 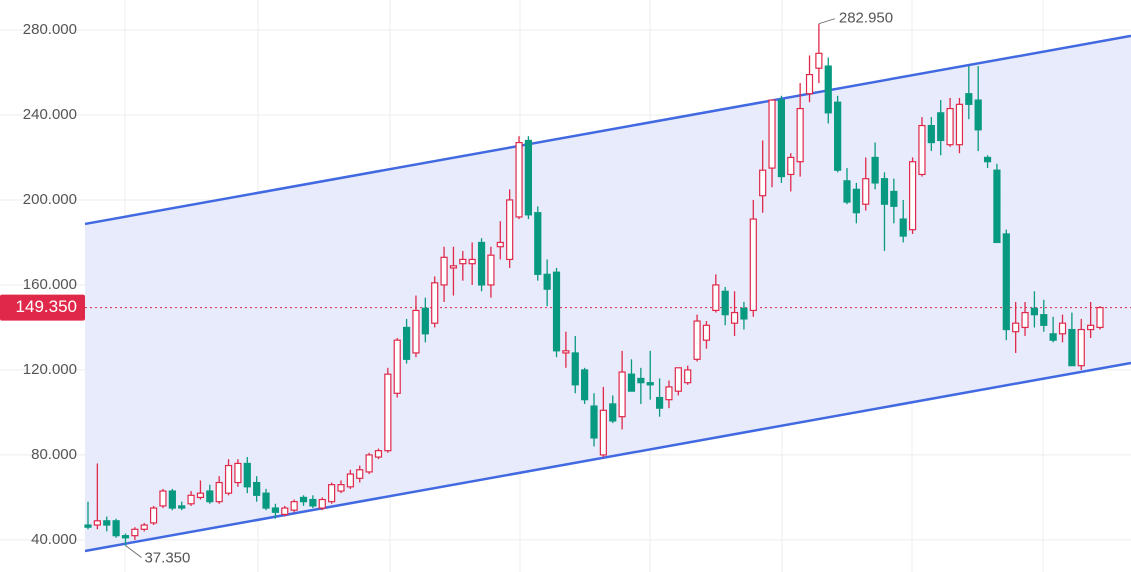 I want to click on y-tick-label: 160.000, so click(x=50, y=284).